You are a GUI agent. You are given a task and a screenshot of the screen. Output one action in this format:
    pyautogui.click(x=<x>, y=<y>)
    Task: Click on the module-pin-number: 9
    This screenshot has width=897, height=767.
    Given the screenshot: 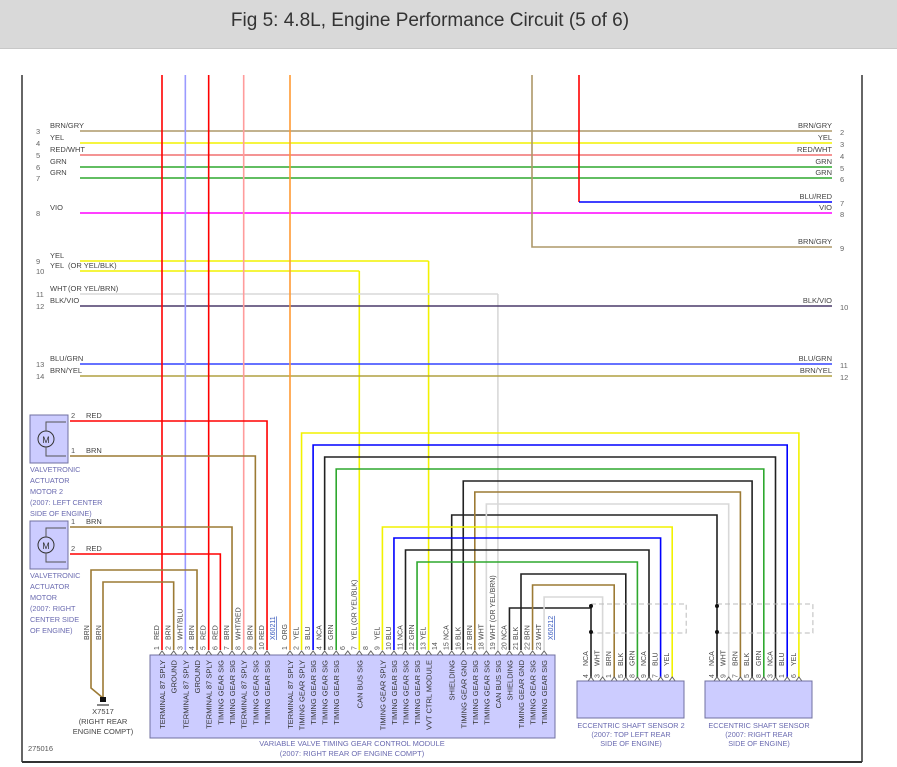 What is the action you would take?
    pyautogui.click(x=250, y=648)
    